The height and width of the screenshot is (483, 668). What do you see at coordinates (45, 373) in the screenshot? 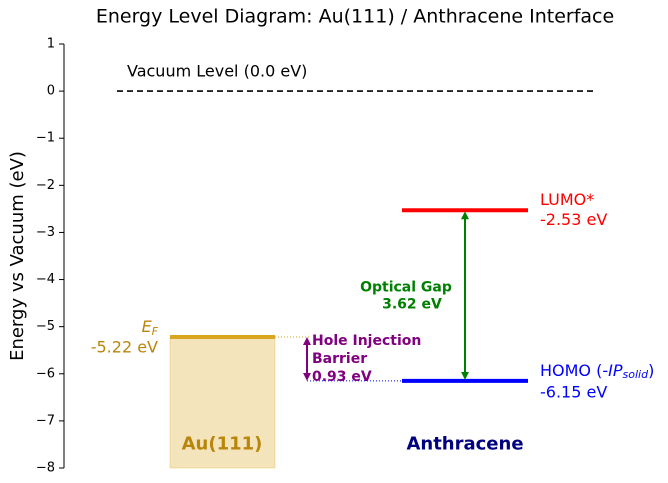
I see `y-tick-label: −6` at bounding box center [45, 373].